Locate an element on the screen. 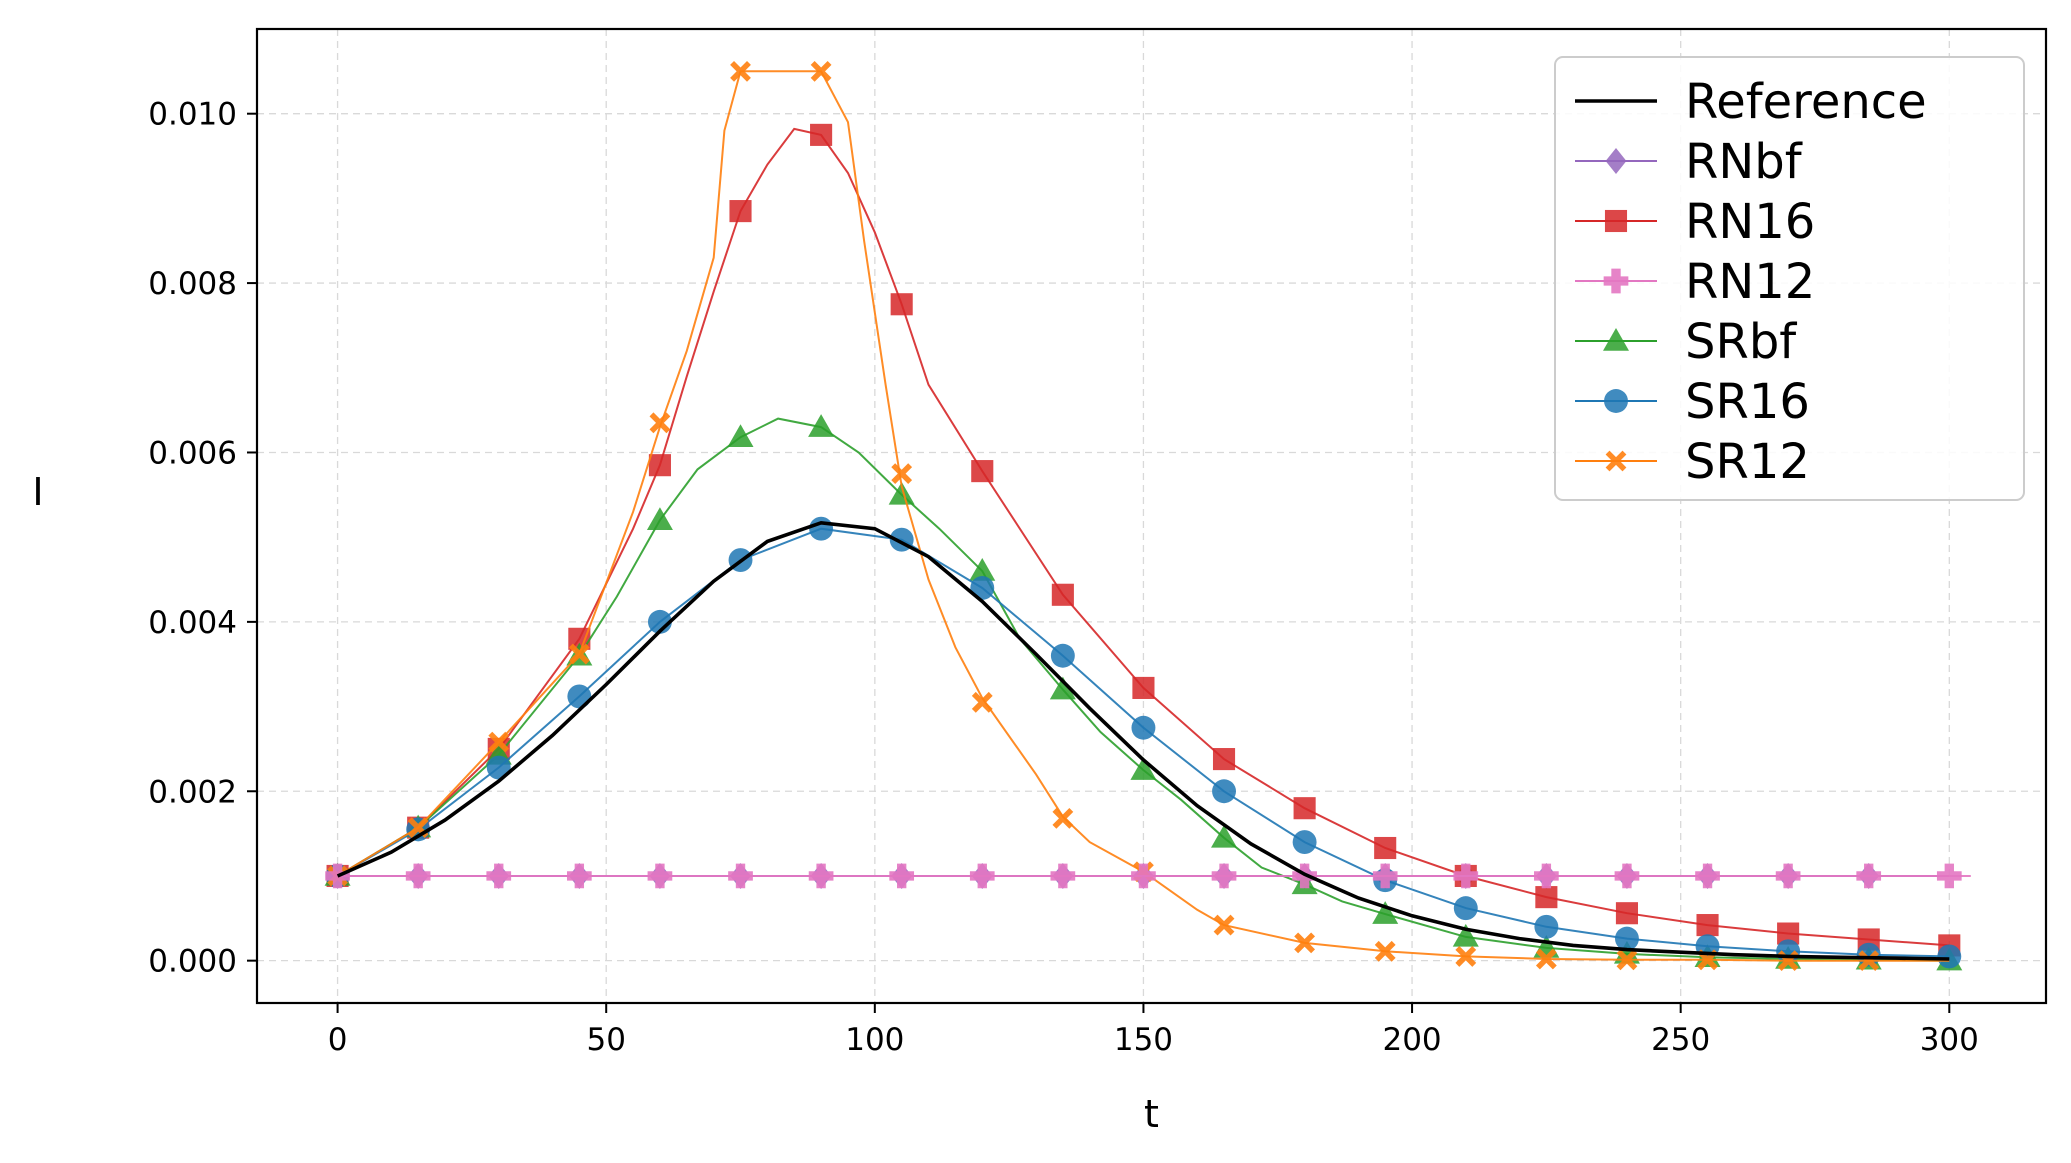 Image resolution: width=2071 pixels, height=1163 pixels. x-tick-label: 100 is located at coordinates (874, 1040).